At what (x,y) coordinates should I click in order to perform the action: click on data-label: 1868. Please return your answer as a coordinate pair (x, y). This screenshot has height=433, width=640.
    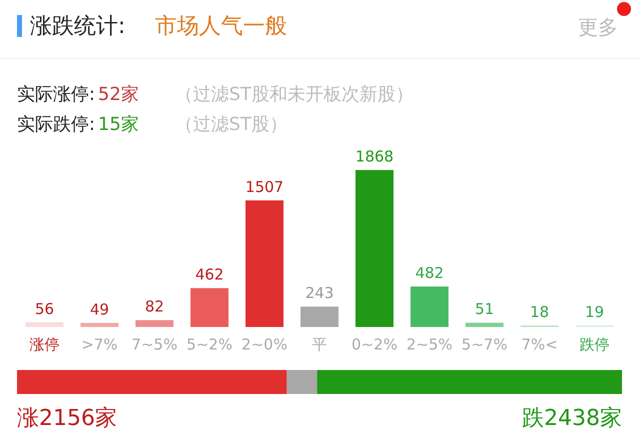
    Looking at the image, I should click on (374, 157).